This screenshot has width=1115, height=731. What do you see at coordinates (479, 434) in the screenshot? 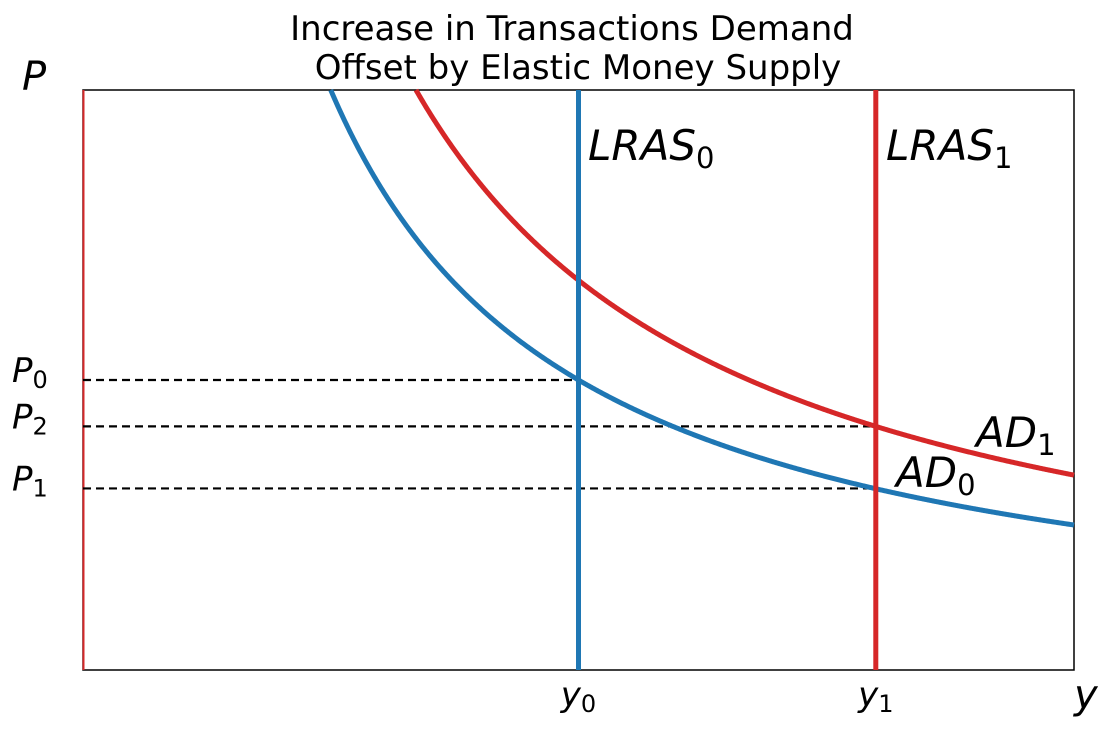
I see `guide-lines` at bounding box center [479, 434].